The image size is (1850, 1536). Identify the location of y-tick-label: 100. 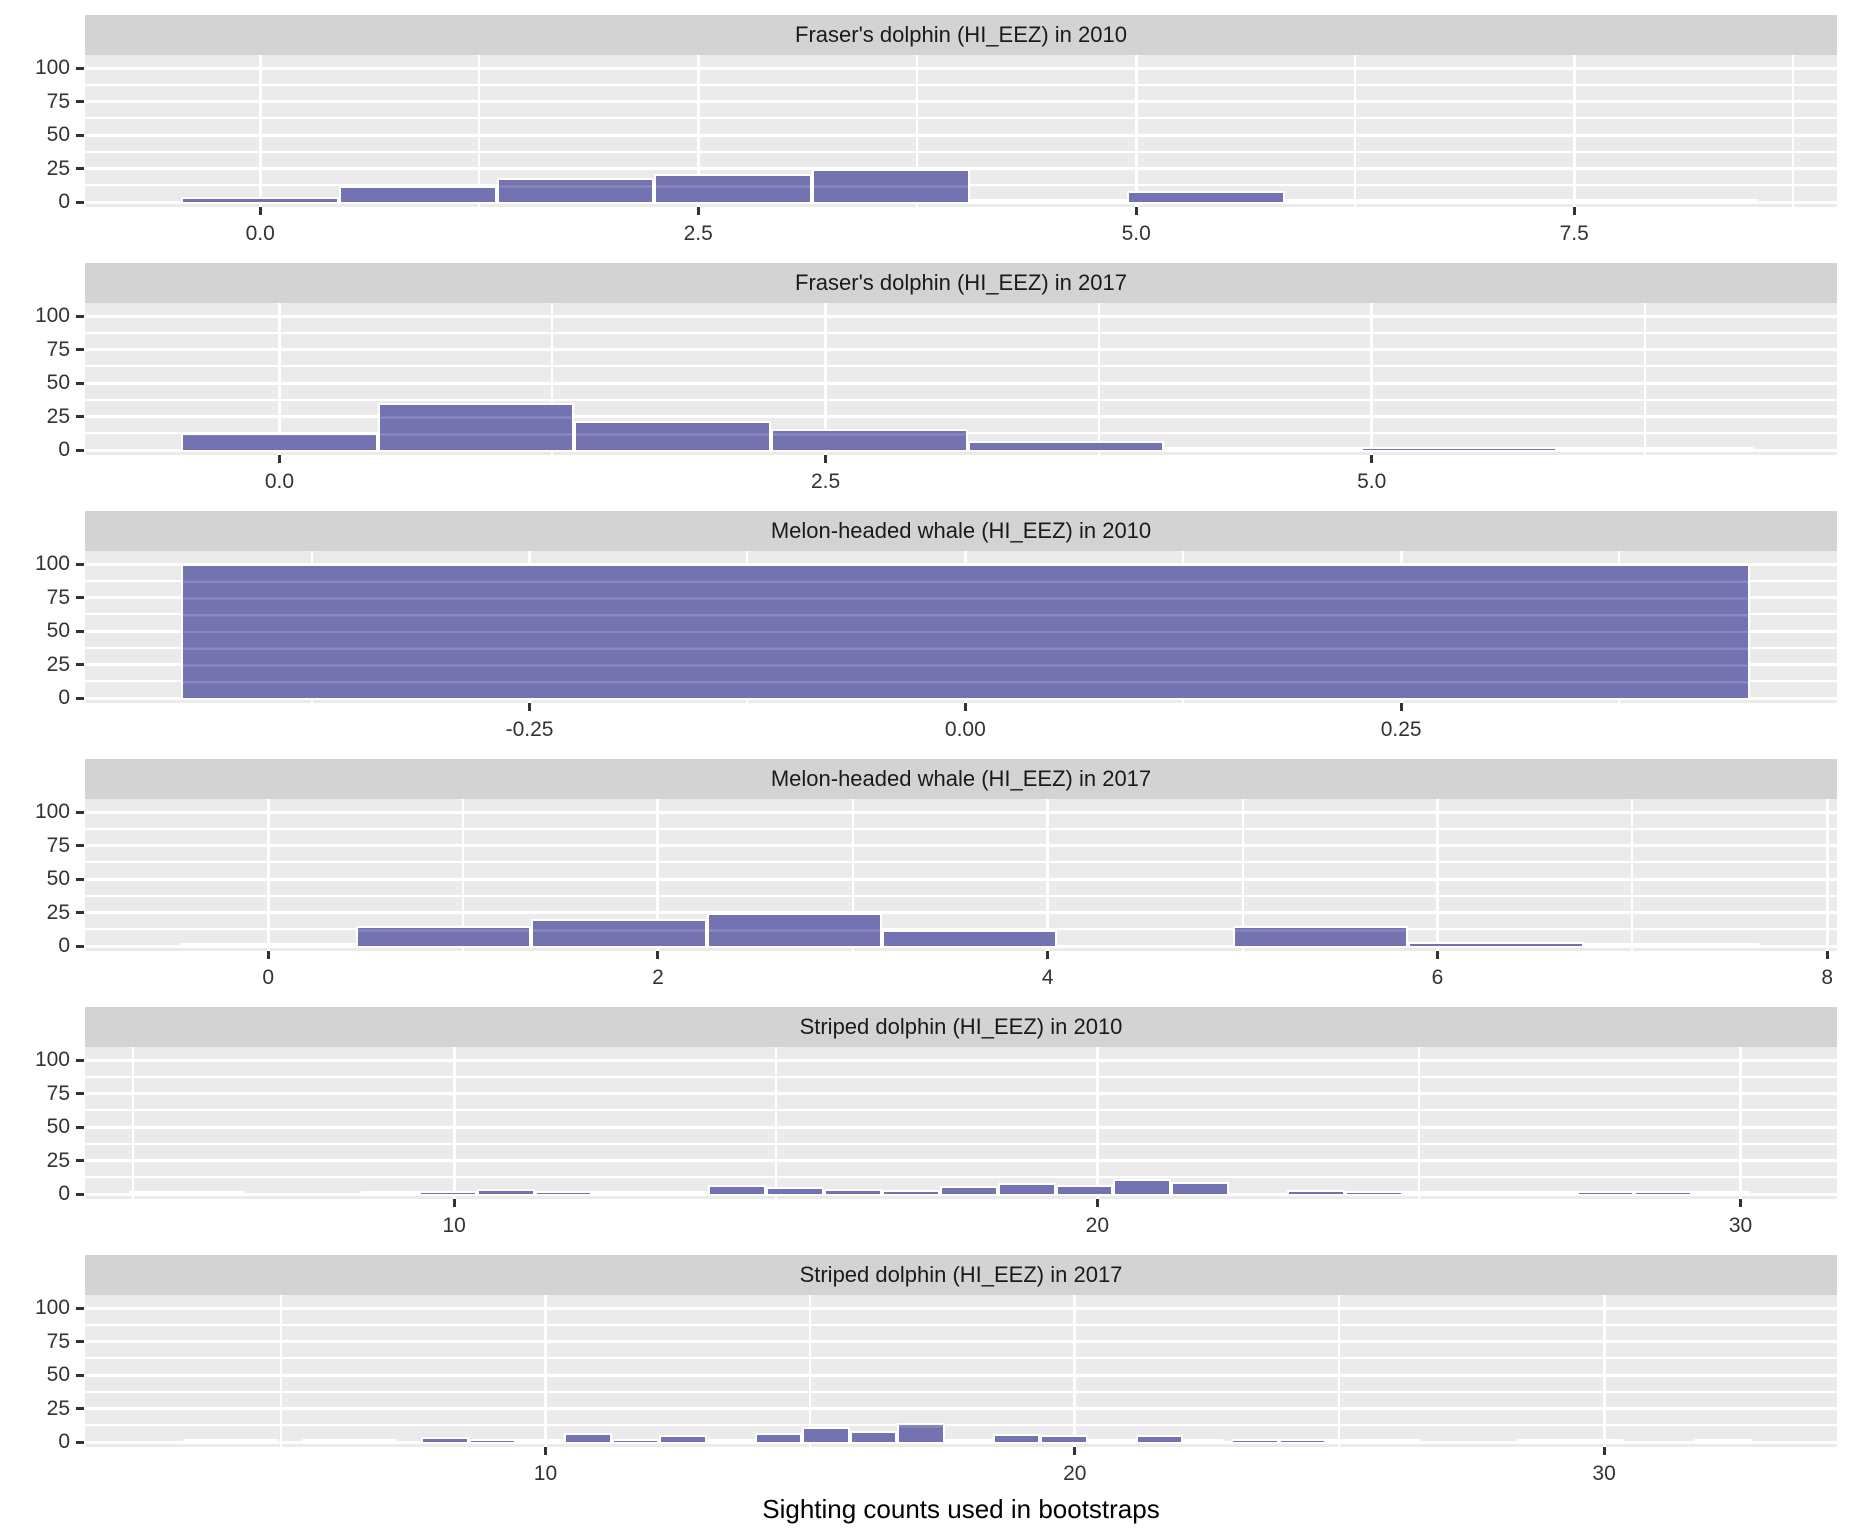
(52, 563).